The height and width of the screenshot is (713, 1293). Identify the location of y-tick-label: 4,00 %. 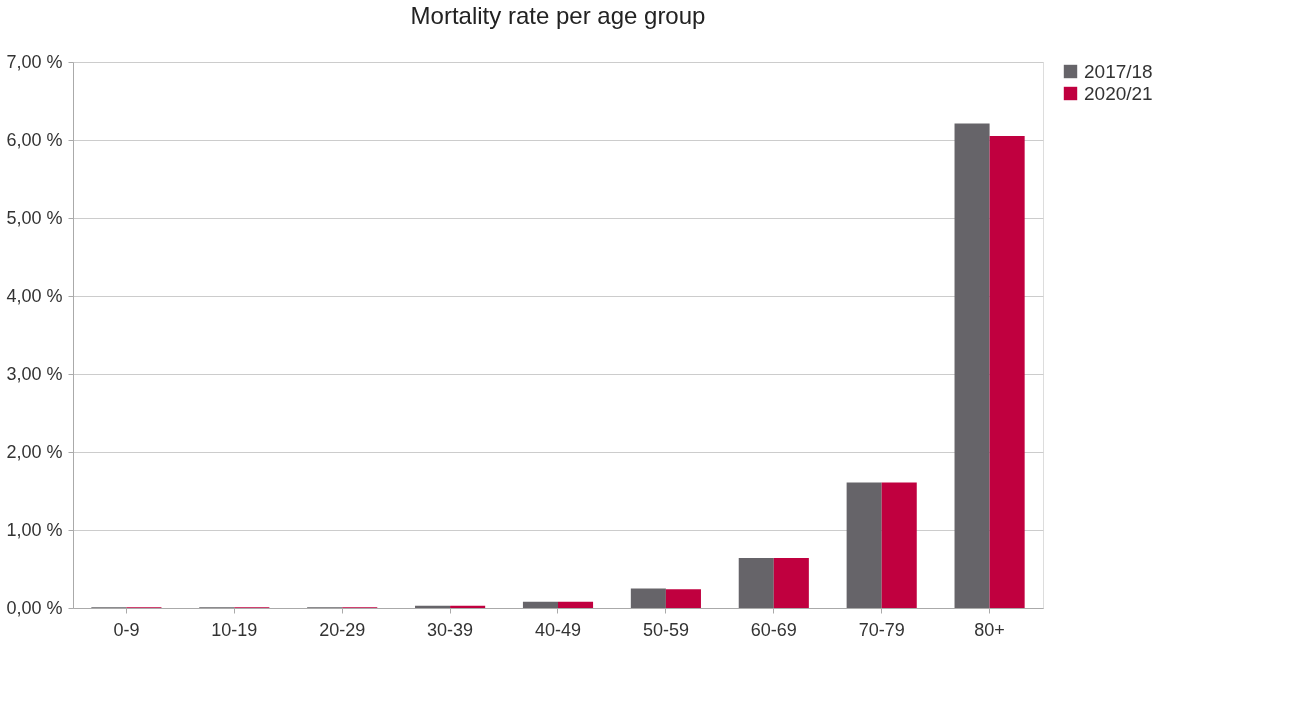
(34, 295).